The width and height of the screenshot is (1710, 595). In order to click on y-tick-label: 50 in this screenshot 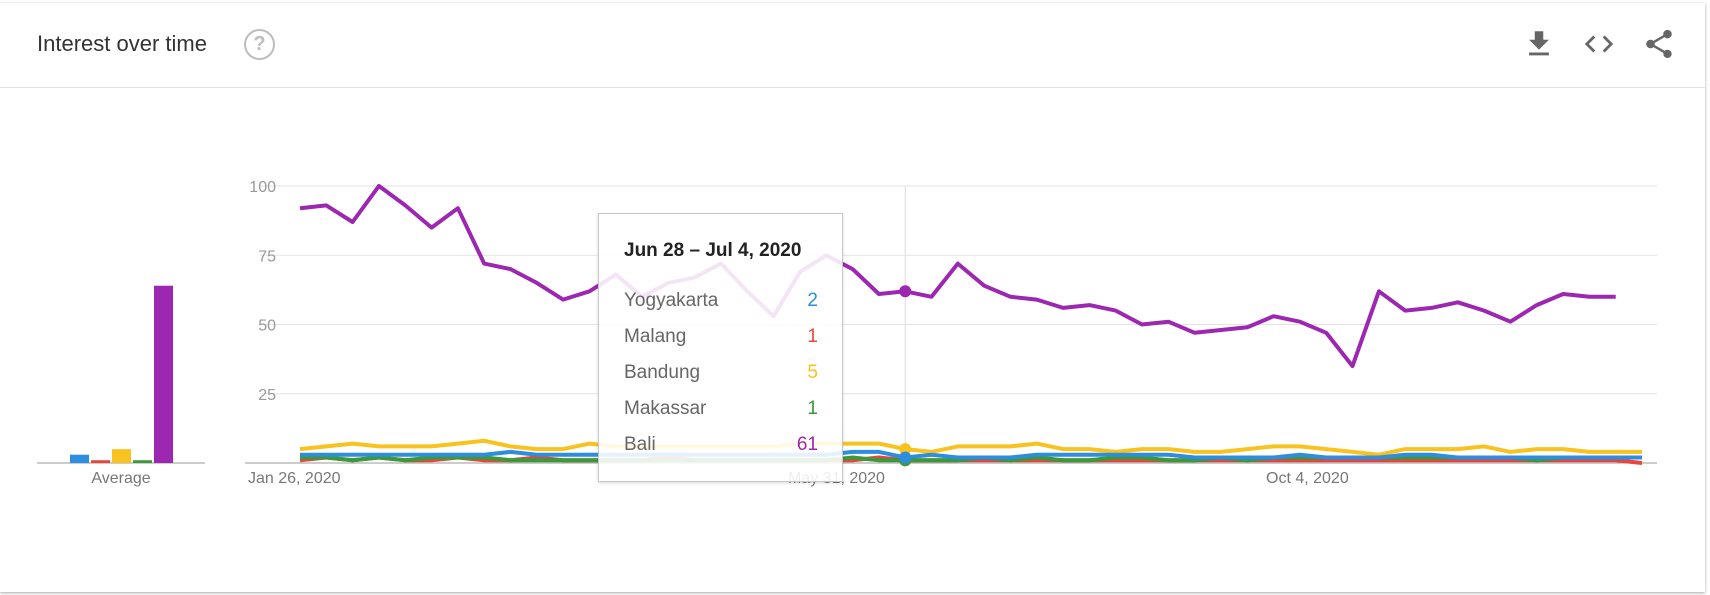, I will do `click(267, 326)`.